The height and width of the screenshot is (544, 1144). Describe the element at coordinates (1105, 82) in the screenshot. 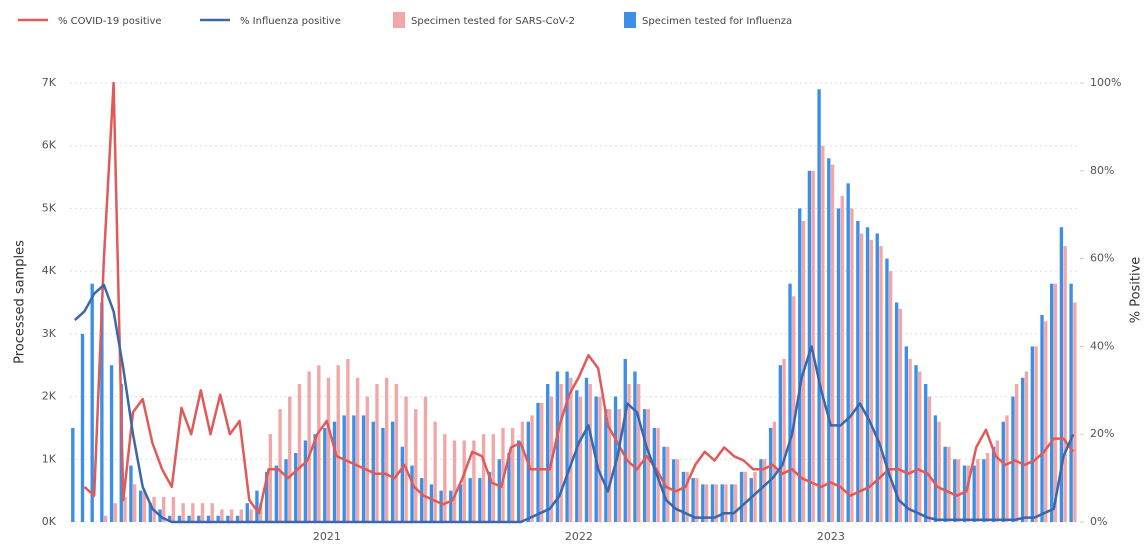

I see `y2-tick-label: 100%` at that location.